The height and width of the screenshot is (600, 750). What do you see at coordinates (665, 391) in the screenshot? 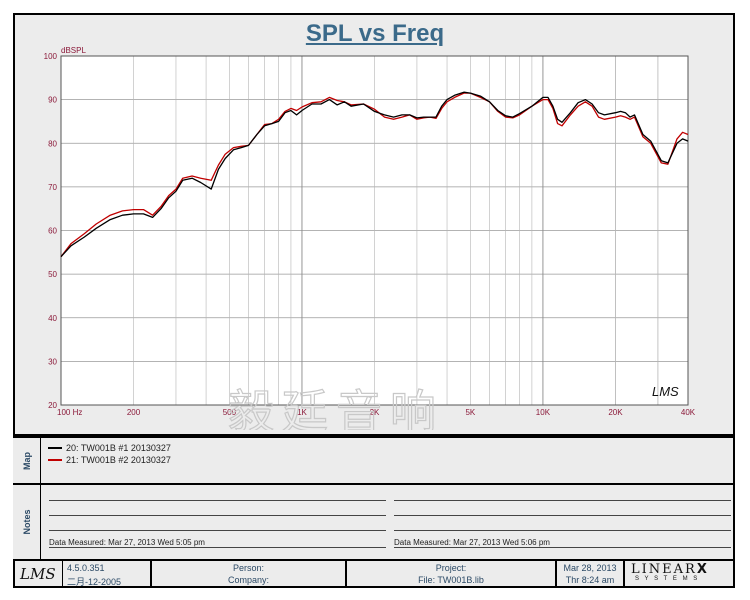
I see `plot-lms-logo: LMS` at bounding box center [665, 391].